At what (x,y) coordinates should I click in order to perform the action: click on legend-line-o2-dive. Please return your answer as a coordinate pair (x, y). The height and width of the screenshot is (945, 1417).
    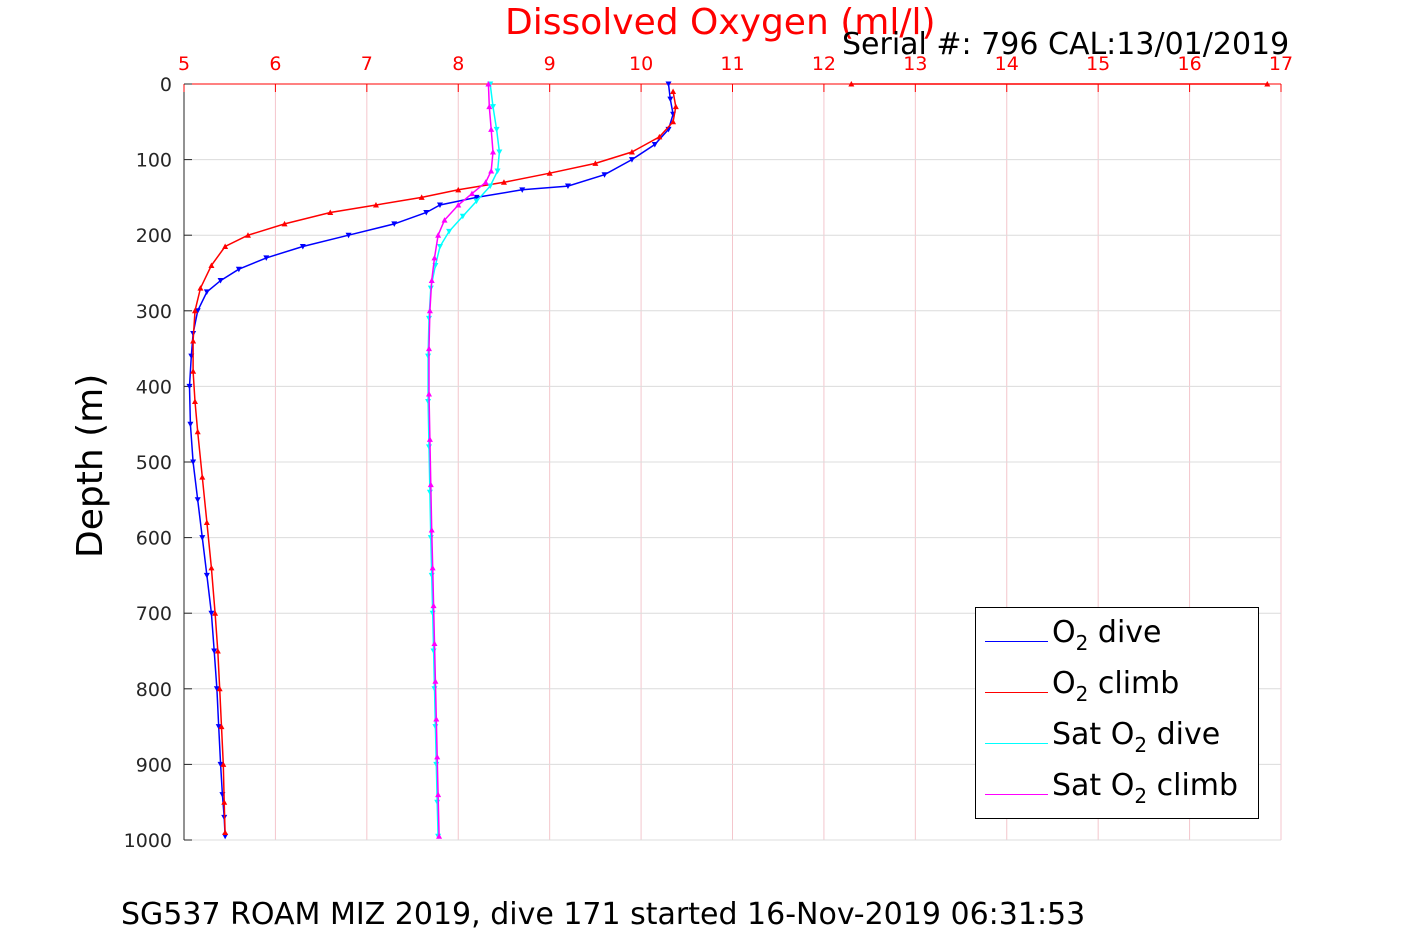
    Looking at the image, I should click on (1016, 641).